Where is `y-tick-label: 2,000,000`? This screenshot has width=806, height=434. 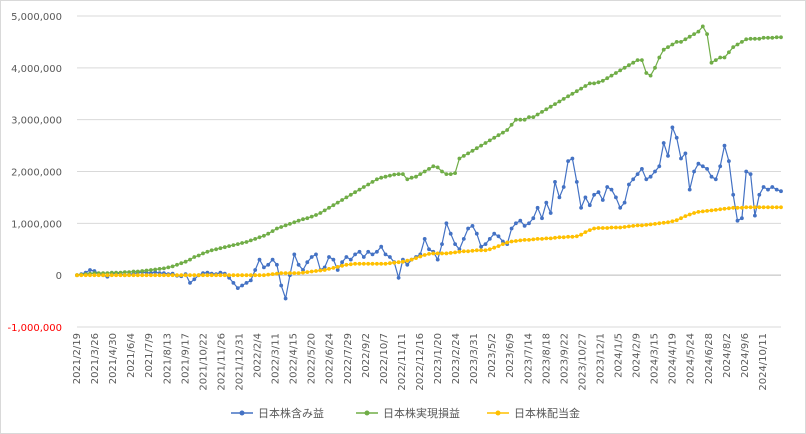 y-tick-label: 2,000,000 is located at coordinates (36, 173).